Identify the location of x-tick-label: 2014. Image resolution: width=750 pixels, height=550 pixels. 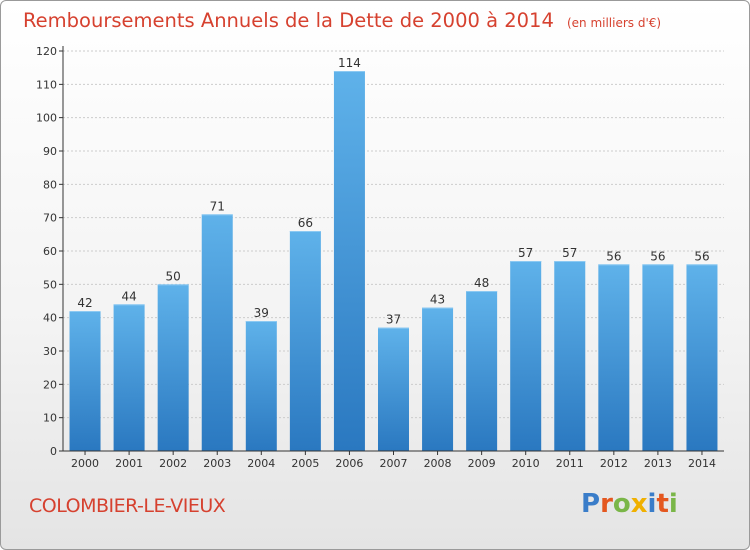
(702, 463).